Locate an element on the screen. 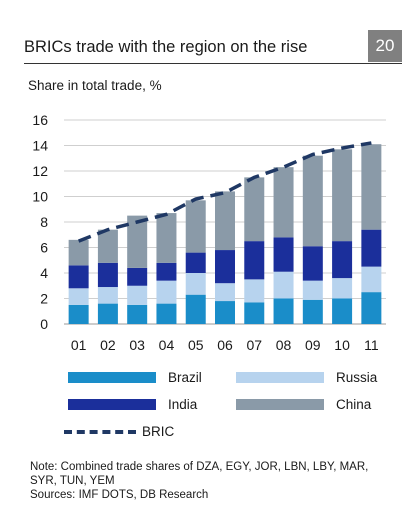 This screenshot has height=517, width=414. title-rule is located at coordinates (213, 63).